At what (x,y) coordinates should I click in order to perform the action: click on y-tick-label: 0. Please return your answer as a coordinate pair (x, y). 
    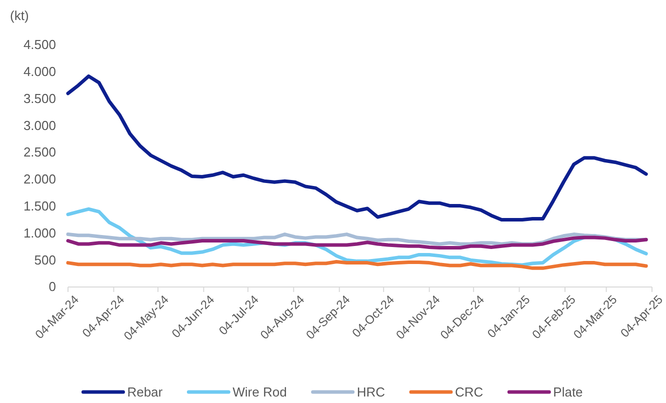
    Looking at the image, I should click on (52, 286).